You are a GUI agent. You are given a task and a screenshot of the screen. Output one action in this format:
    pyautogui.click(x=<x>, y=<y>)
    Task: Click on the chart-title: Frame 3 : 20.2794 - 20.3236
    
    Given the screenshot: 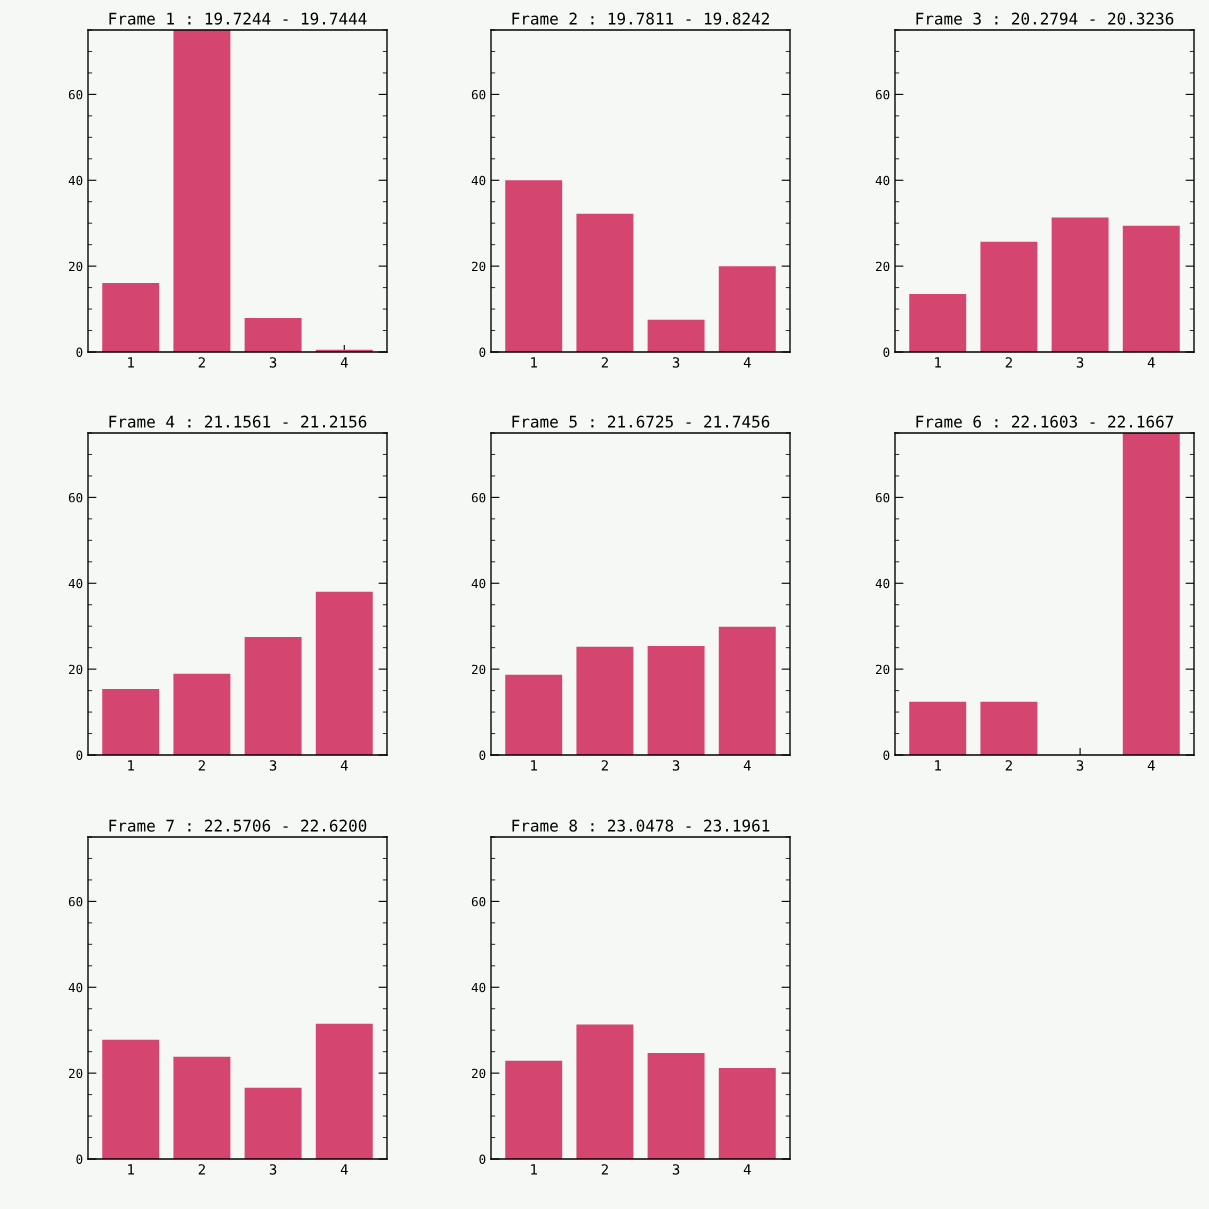 What is the action you would take?
    pyautogui.click(x=1045, y=18)
    